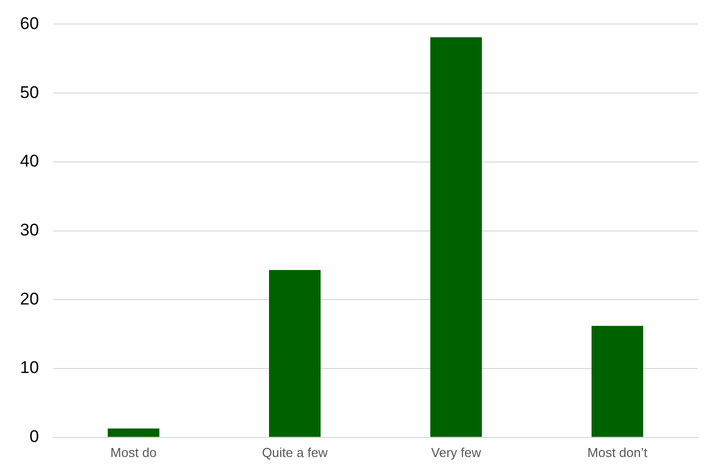  I want to click on y-tick-label: 40, so click(29, 161).